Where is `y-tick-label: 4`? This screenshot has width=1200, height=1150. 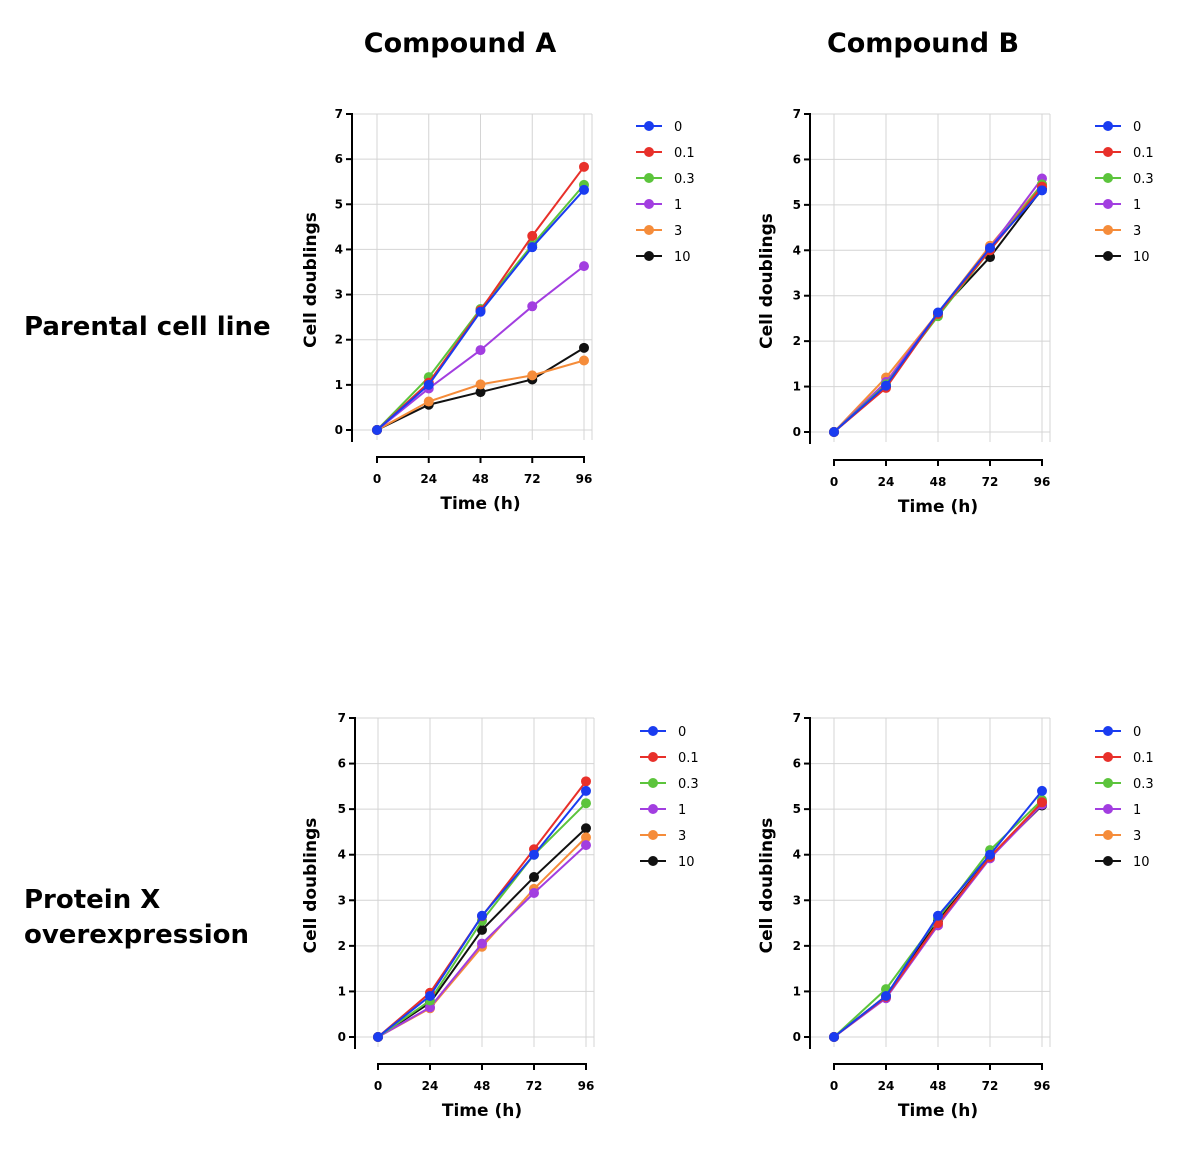 y-tick-label: 4 is located at coordinates (797, 250).